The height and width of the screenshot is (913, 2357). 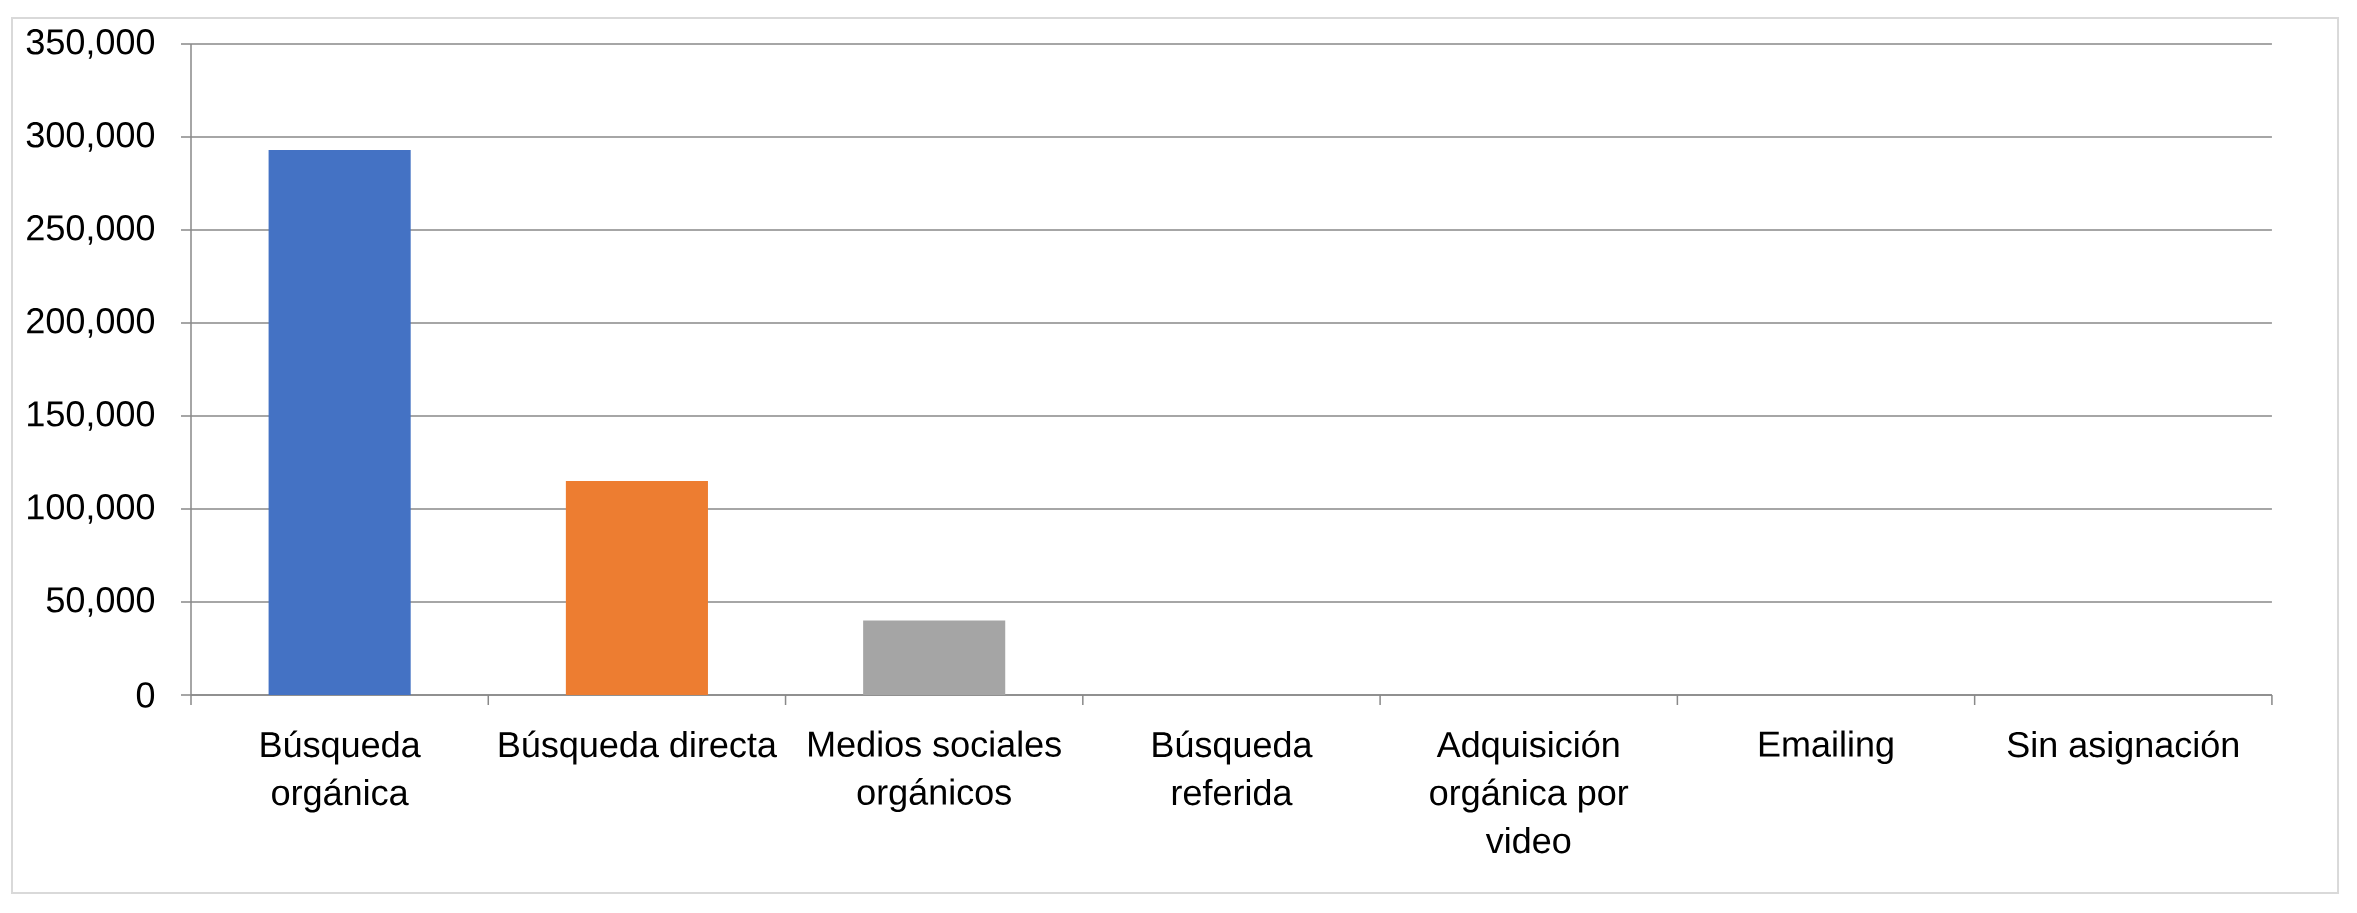 What do you see at coordinates (90, 44) in the screenshot?
I see `y-tick-label: 350,000` at bounding box center [90, 44].